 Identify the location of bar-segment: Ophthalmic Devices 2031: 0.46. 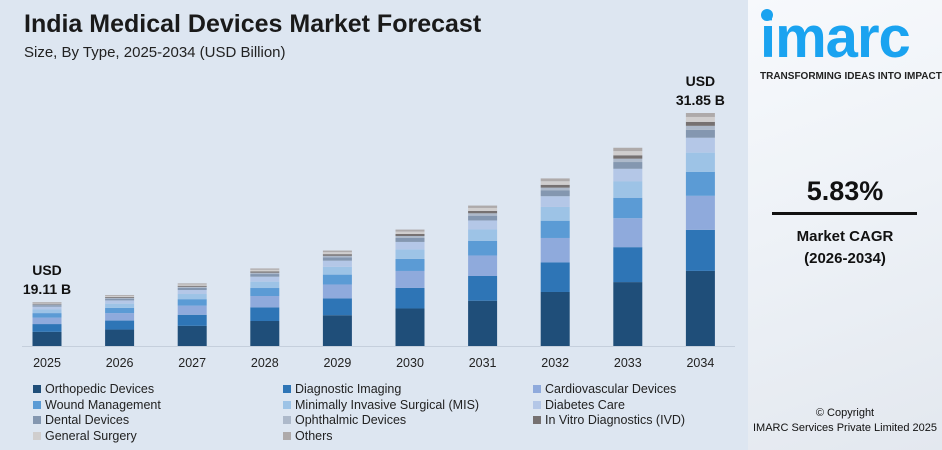
(483, 214).